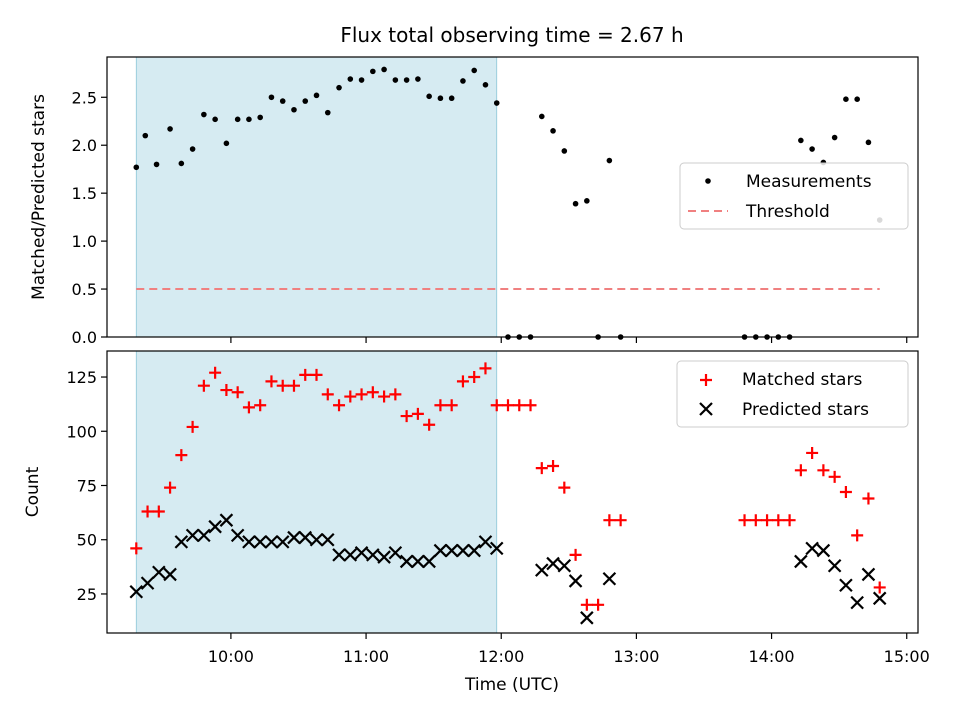 The height and width of the screenshot is (720, 960). I want to click on x-tick-label: 10:00, so click(231, 656).